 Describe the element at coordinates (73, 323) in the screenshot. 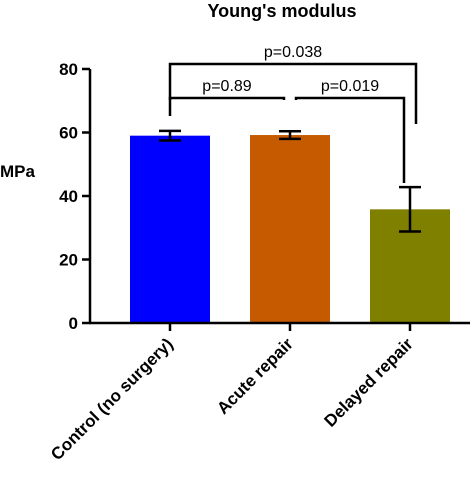

I see `y-tick-label-0: 0` at that location.